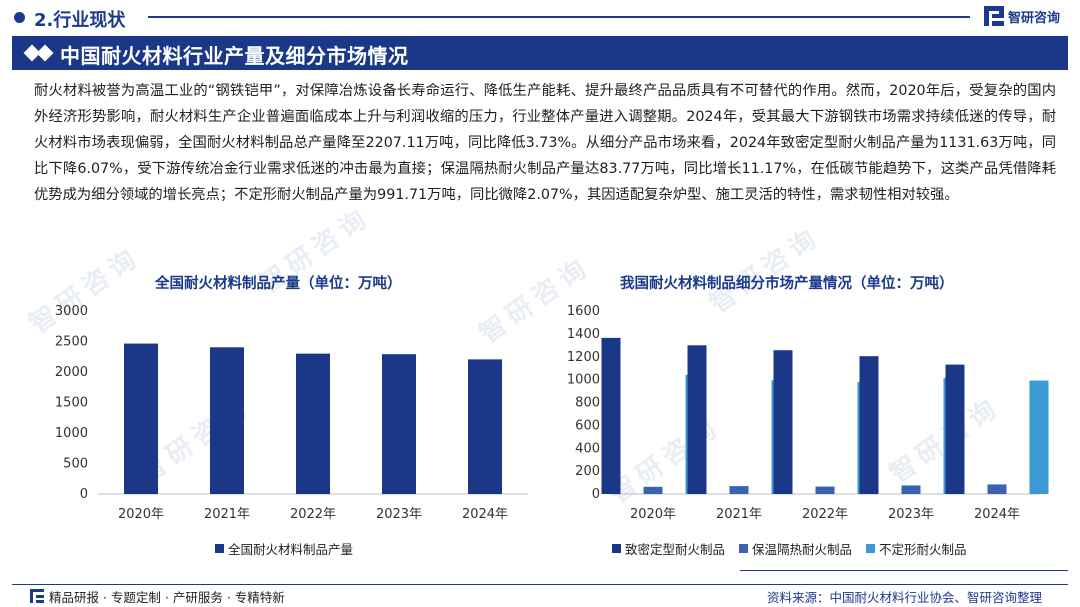 Image resolution: width=1080 pixels, height=607 pixels. Describe the element at coordinates (587, 425) in the screenshot. I see `y-tick-label: 600` at that location.